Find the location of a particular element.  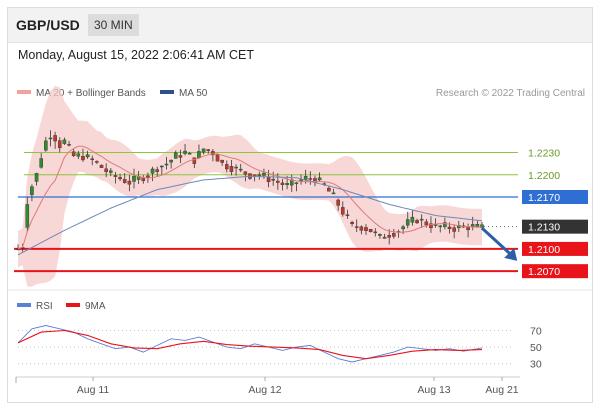

ma20-legend-label: MA 20 + Bollinger Bands is located at coordinates (91, 93).